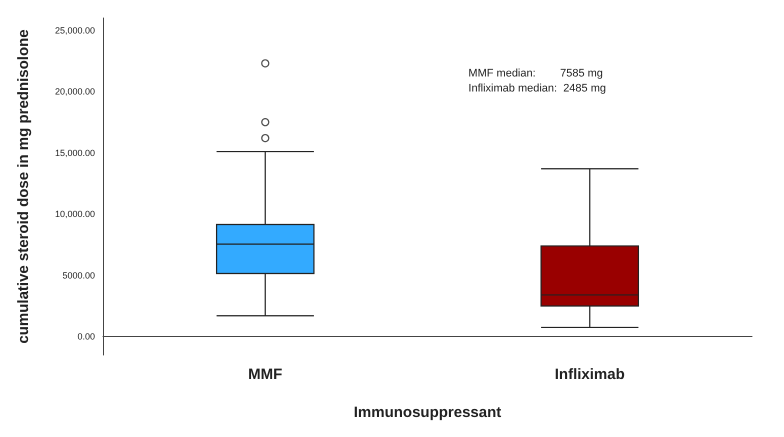 The height and width of the screenshot is (437, 784). I want to click on x-axis-title: Immunosuppressant, so click(428, 412).